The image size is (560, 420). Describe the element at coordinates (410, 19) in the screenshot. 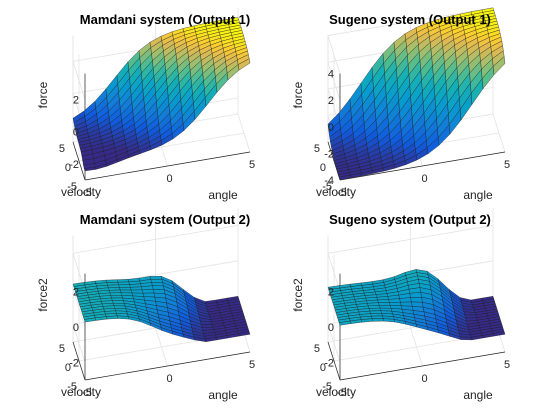

I see `plot-title: Sugeno system (Output 1)` at that location.